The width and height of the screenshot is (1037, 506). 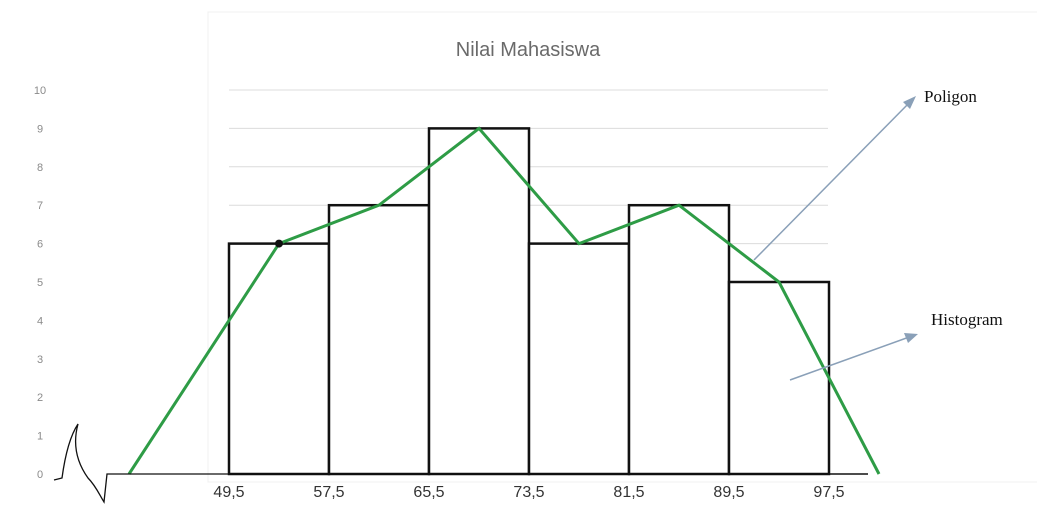 What do you see at coordinates (728, 492) in the screenshot?
I see `x-tick-label: 89,5` at bounding box center [728, 492].